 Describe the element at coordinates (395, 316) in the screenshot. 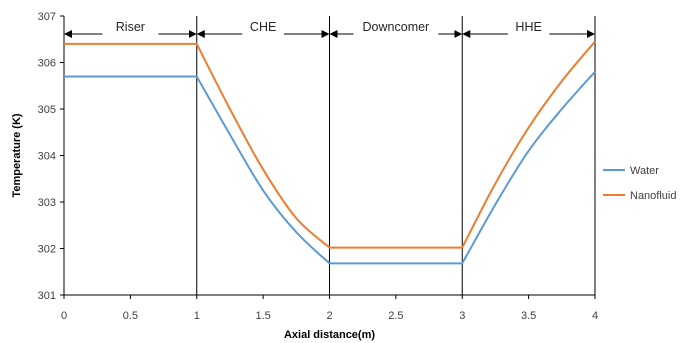

I see `x-tick-label: 2.5` at that location.